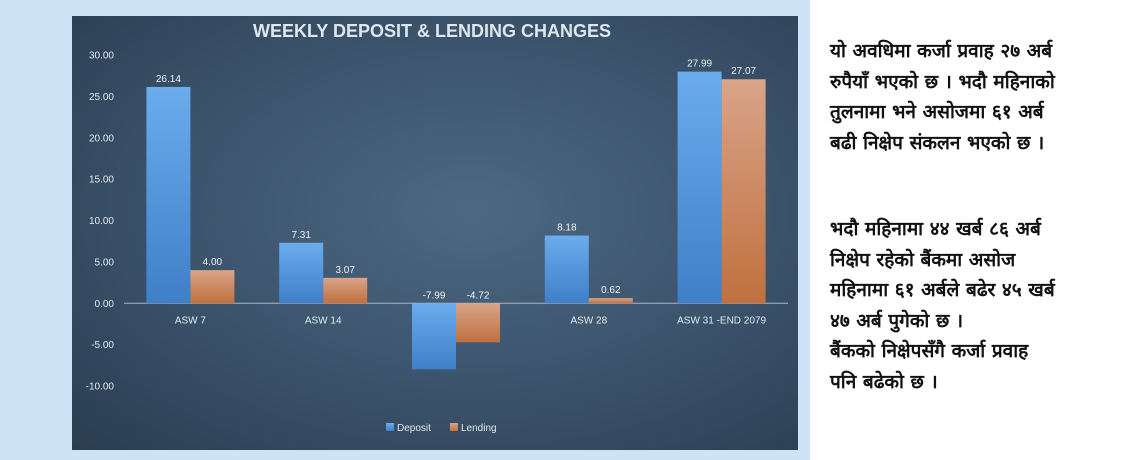 The height and width of the screenshot is (460, 1148). What do you see at coordinates (611, 290) in the screenshot?
I see `data-label-lending: 0.62` at bounding box center [611, 290].